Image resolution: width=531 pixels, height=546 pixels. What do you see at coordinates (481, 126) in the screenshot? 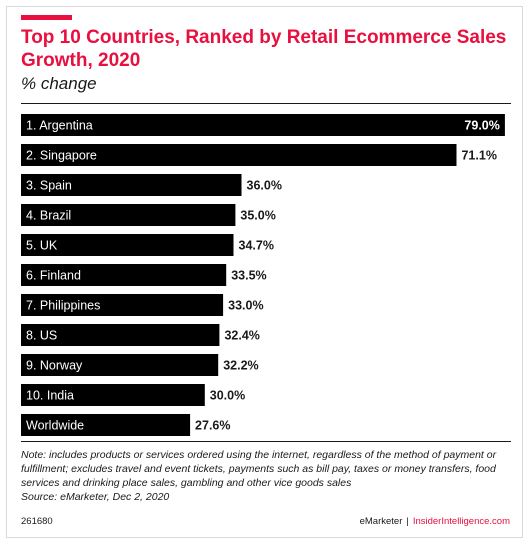
I see `value-label-0: 79.0%` at bounding box center [481, 126].